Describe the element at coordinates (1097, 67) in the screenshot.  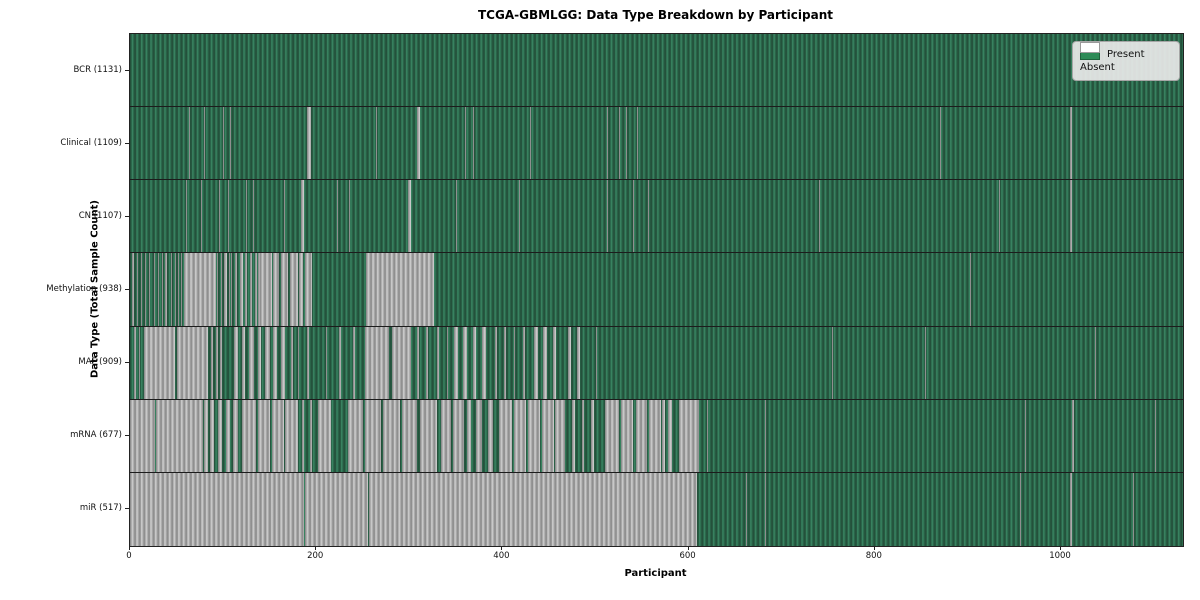
I see `legend-absent-label: Absent` at that location.